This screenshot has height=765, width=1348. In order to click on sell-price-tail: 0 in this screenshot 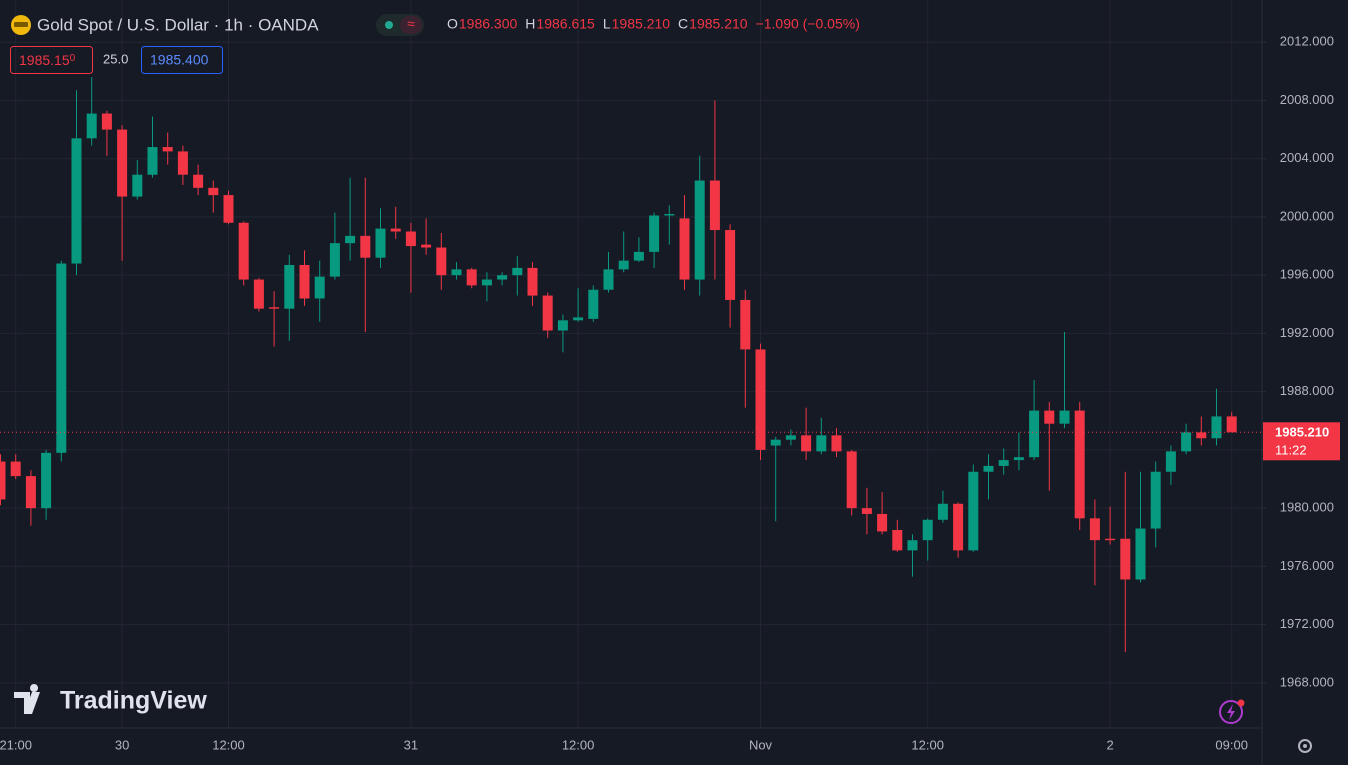, I will do `click(73, 58)`.